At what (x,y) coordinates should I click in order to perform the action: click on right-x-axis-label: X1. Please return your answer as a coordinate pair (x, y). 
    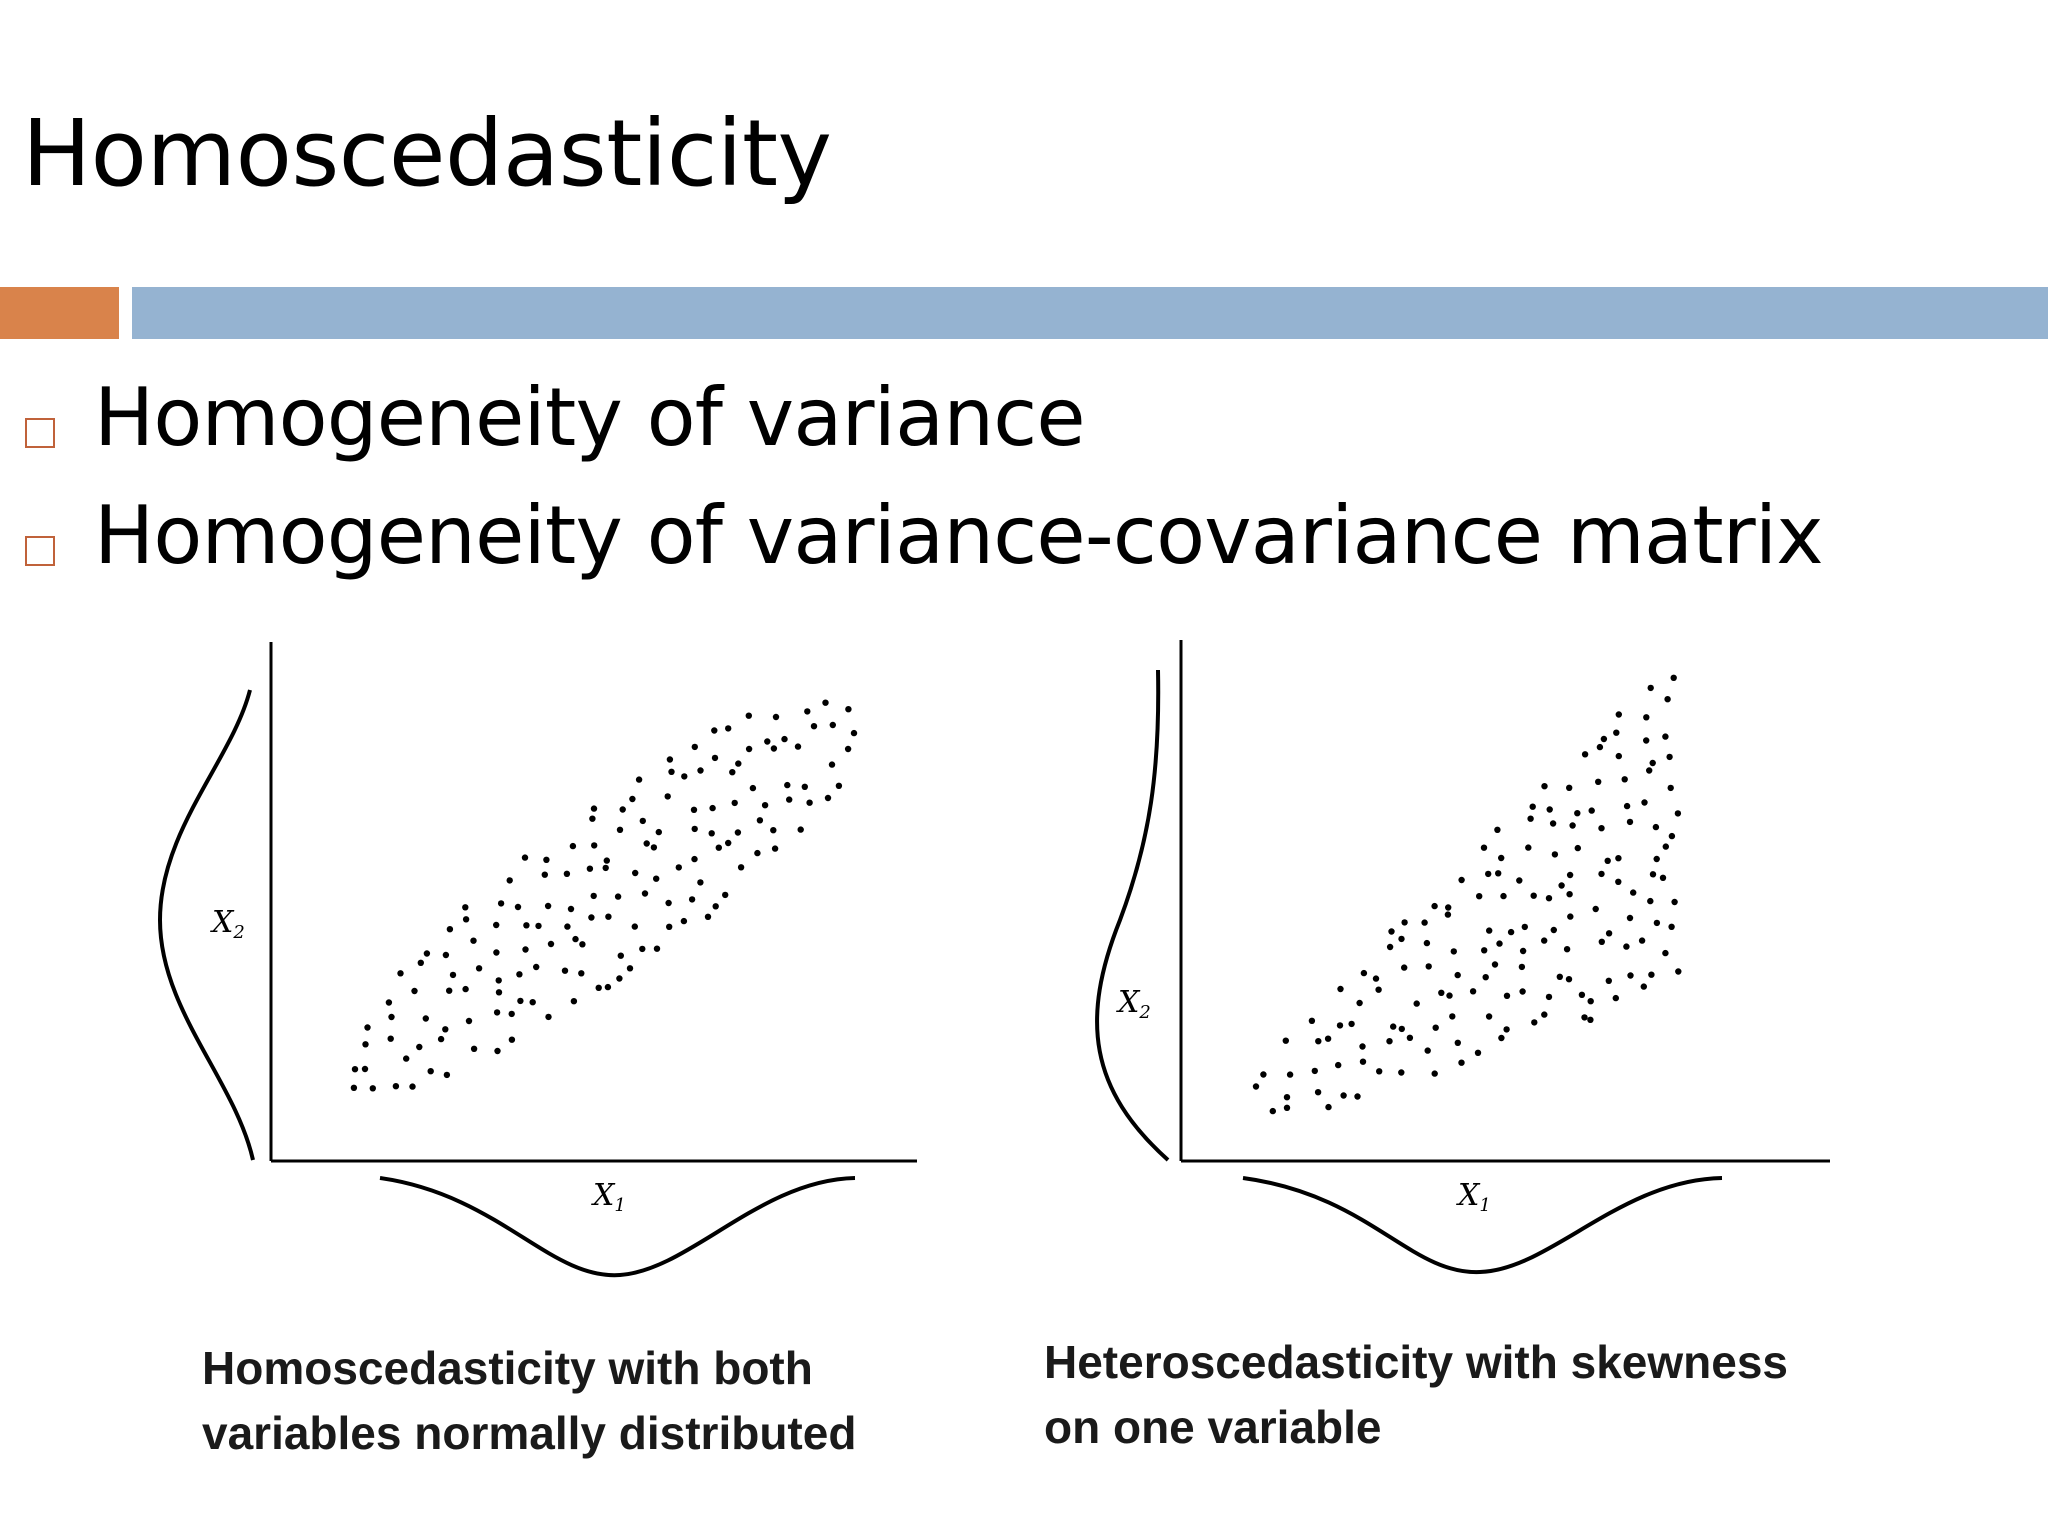
    Looking at the image, I should click on (1473, 1197).